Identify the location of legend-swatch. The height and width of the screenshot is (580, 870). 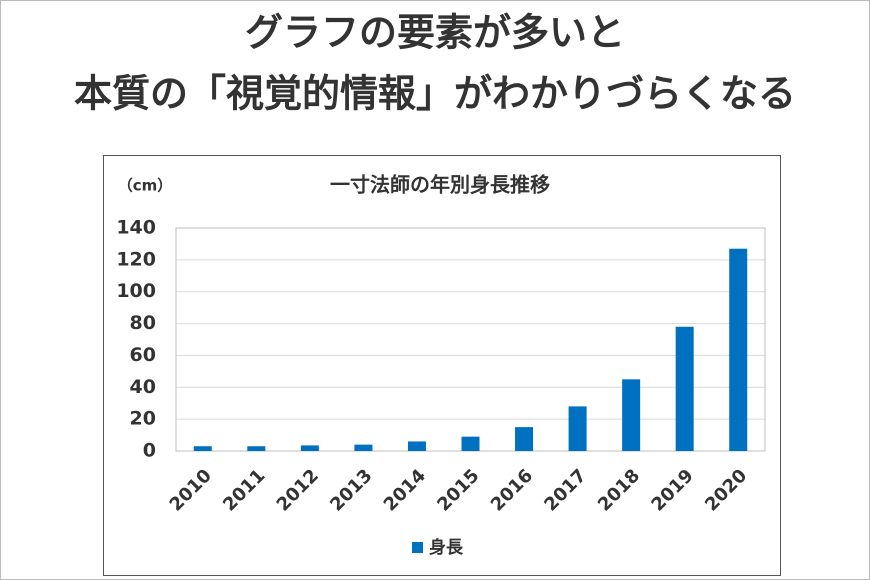
(417, 547).